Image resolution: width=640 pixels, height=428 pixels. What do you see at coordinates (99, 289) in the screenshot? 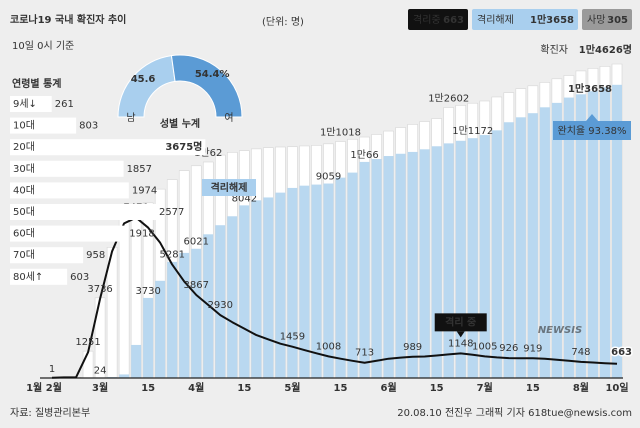
I see `value-label: 3736` at bounding box center [99, 289].